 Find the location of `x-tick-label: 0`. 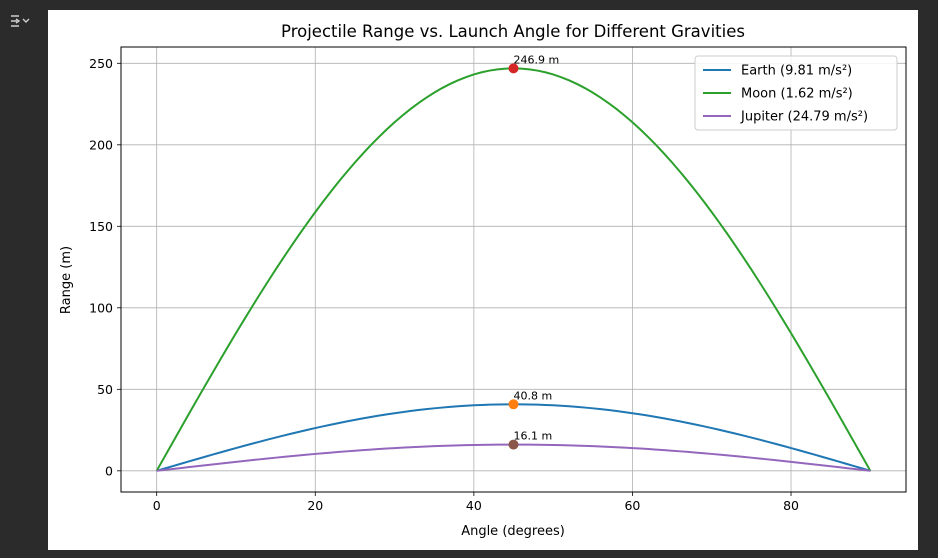

x-tick-label: 0 is located at coordinates (157, 505).